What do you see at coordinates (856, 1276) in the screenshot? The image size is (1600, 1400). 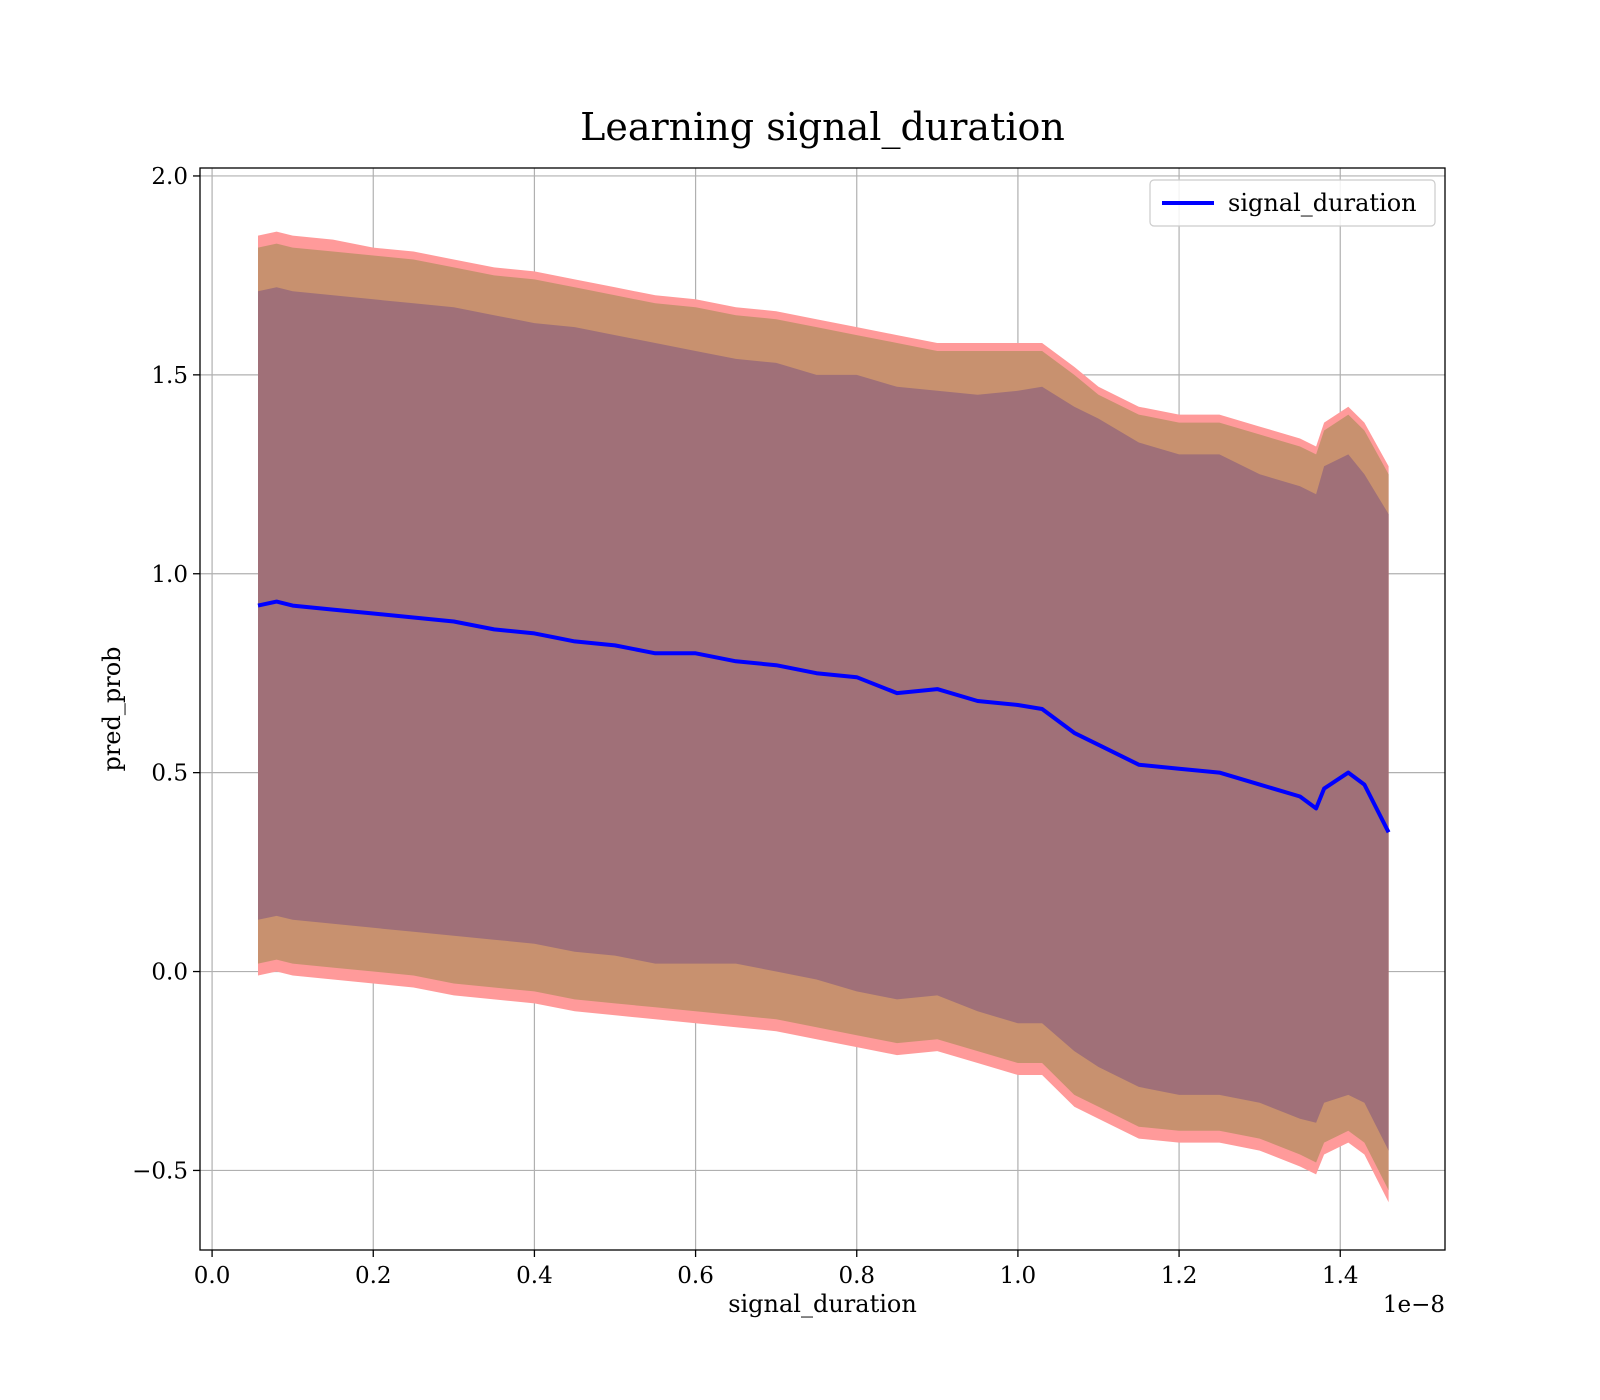 I see `x-tick-label: 0.8` at bounding box center [856, 1276].